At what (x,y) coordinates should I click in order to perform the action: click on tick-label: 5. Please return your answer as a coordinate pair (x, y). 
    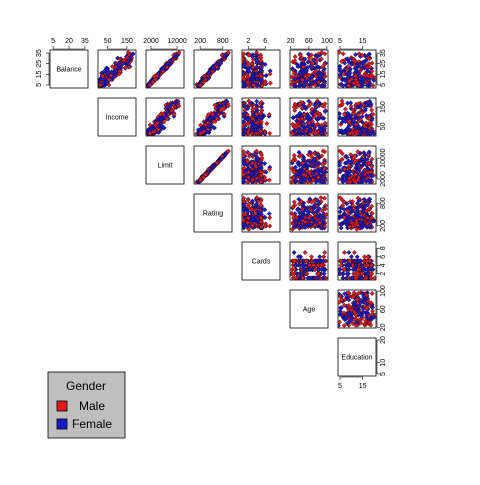
    Looking at the image, I should click on (53, 41).